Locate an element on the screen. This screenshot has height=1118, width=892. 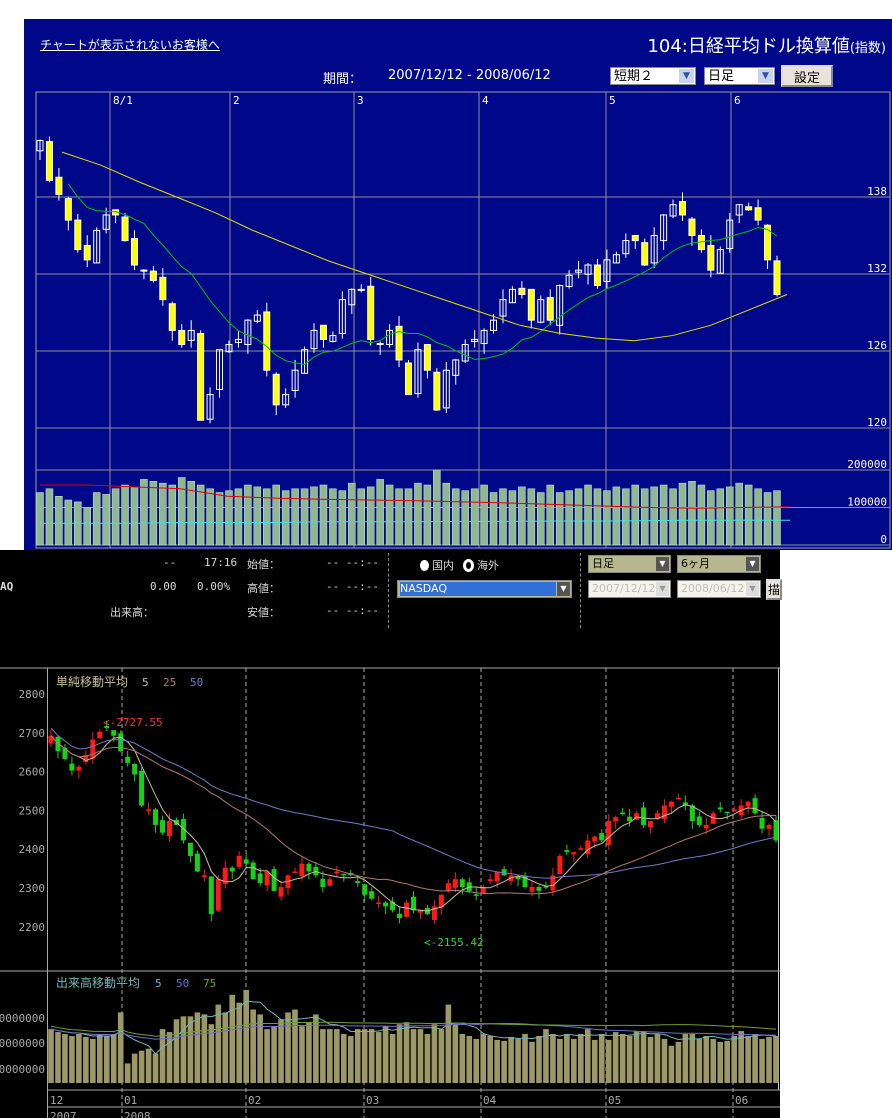
date-from-select: 2007/12/12 ▼ is located at coordinates (629, 589).